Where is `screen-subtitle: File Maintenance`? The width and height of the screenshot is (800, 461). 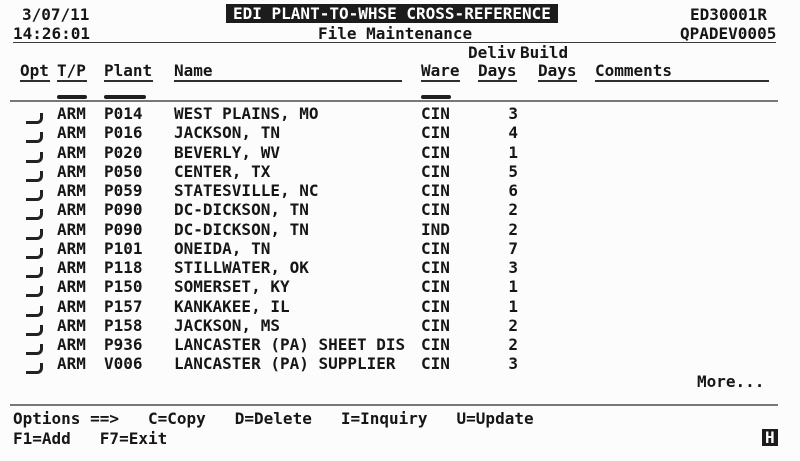 screen-subtitle: File Maintenance is located at coordinates (395, 33).